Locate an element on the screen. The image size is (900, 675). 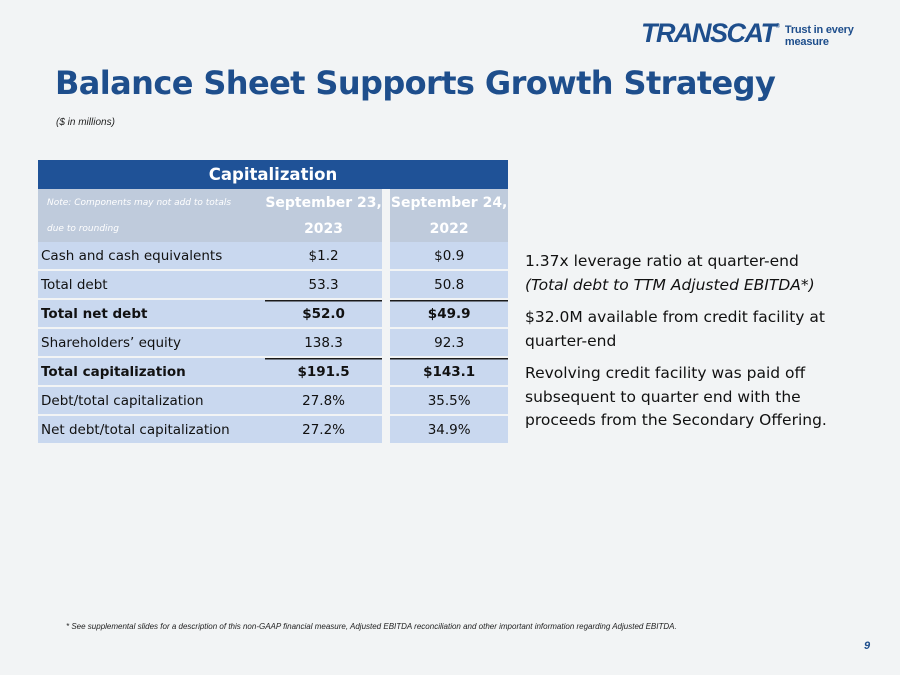
leverage-text: 1.37x leverage ratio at quarter-end is located at coordinates (662, 261).